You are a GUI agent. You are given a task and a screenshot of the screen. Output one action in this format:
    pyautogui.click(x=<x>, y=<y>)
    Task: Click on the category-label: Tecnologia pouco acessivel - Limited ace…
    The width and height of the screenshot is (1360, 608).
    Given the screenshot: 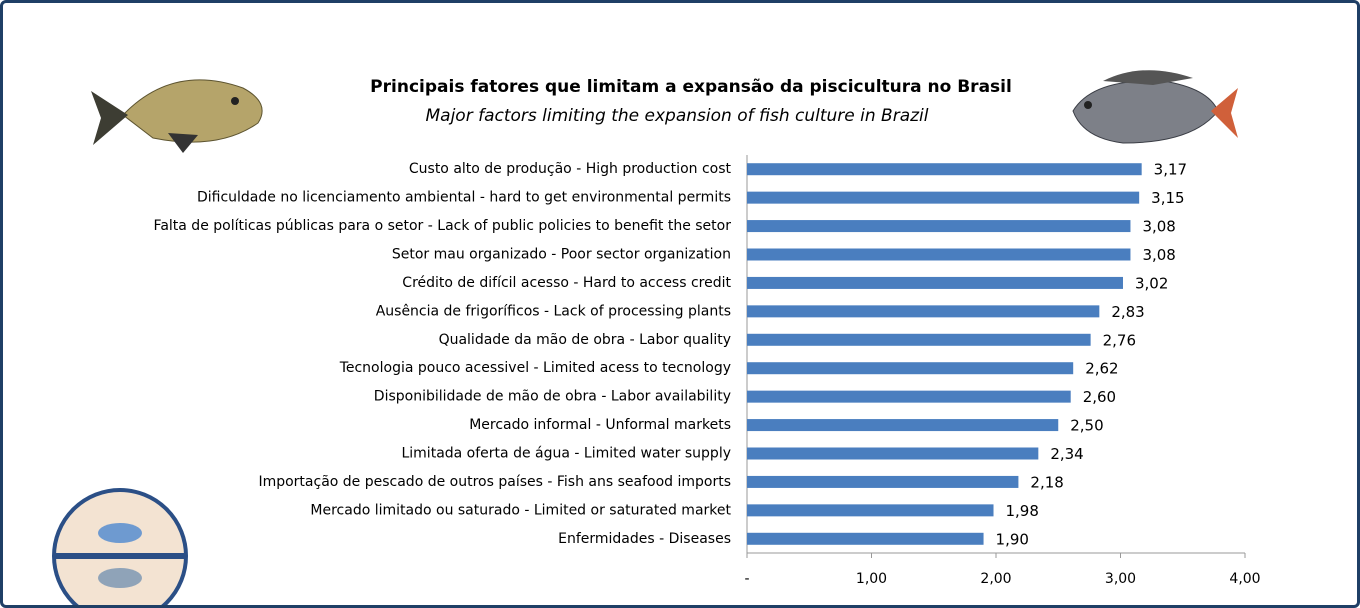 What is the action you would take?
    pyautogui.click(x=535, y=368)
    